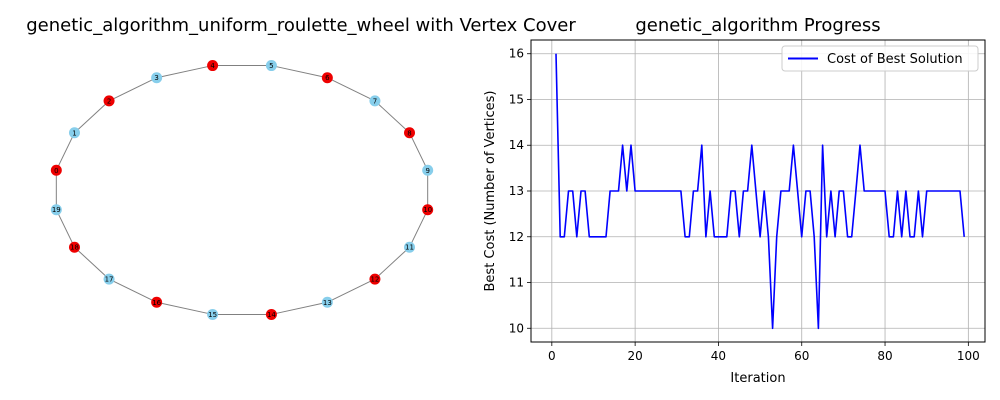  I want to click on graph-node-label: 1, so click(74, 133).